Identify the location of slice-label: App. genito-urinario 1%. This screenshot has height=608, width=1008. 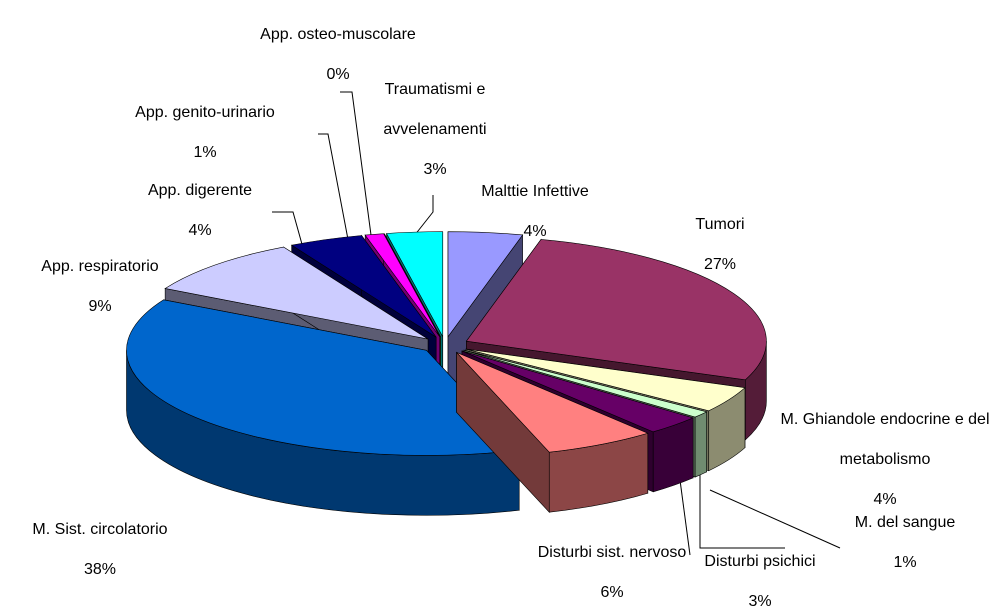
(205, 133).